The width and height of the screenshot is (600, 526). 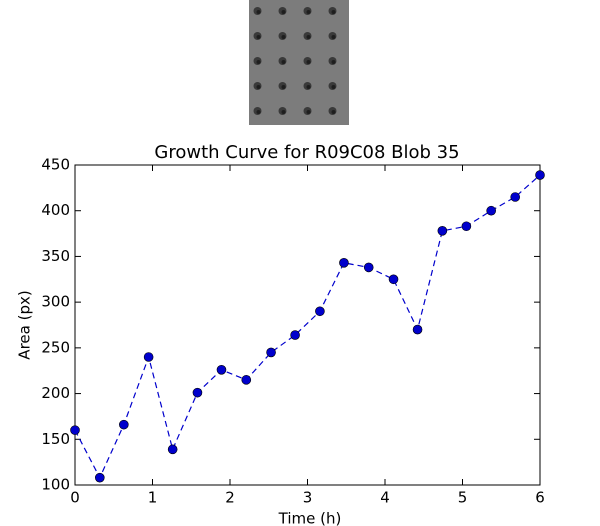 I want to click on x-tick-label: 6, so click(x=540, y=498).